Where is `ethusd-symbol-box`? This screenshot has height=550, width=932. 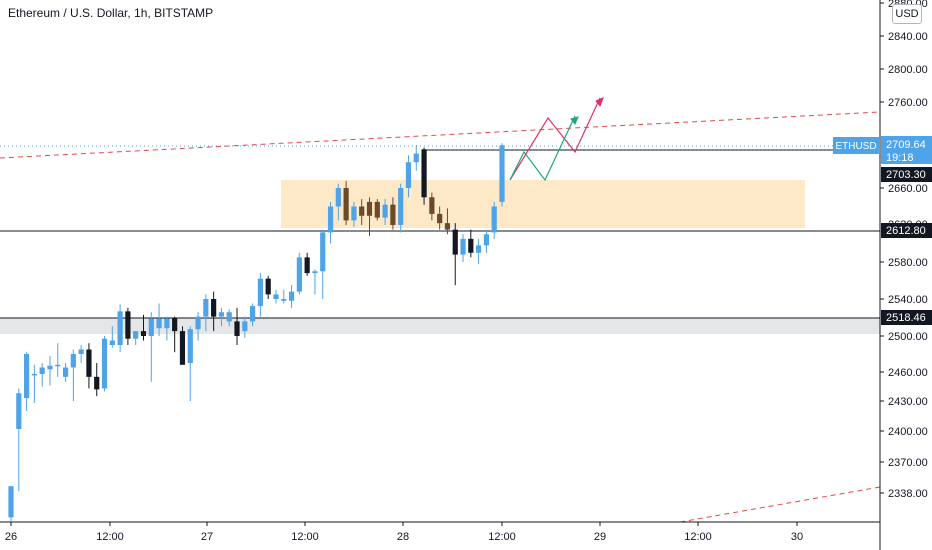
ethusd-symbol-box is located at coordinates (856, 145).